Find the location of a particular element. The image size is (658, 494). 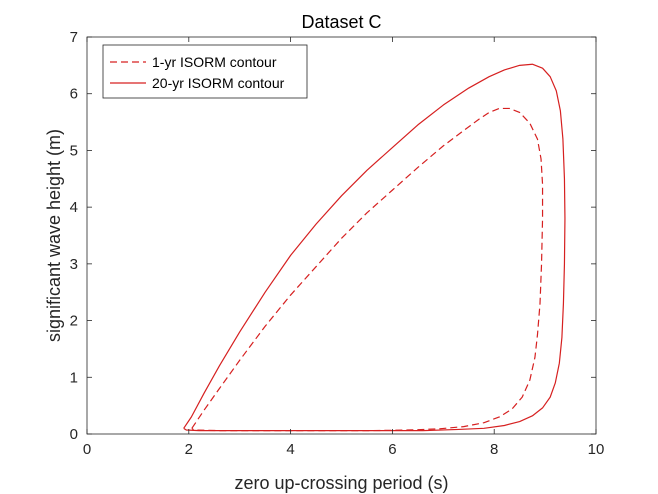

legend-box is located at coordinates (205, 71).